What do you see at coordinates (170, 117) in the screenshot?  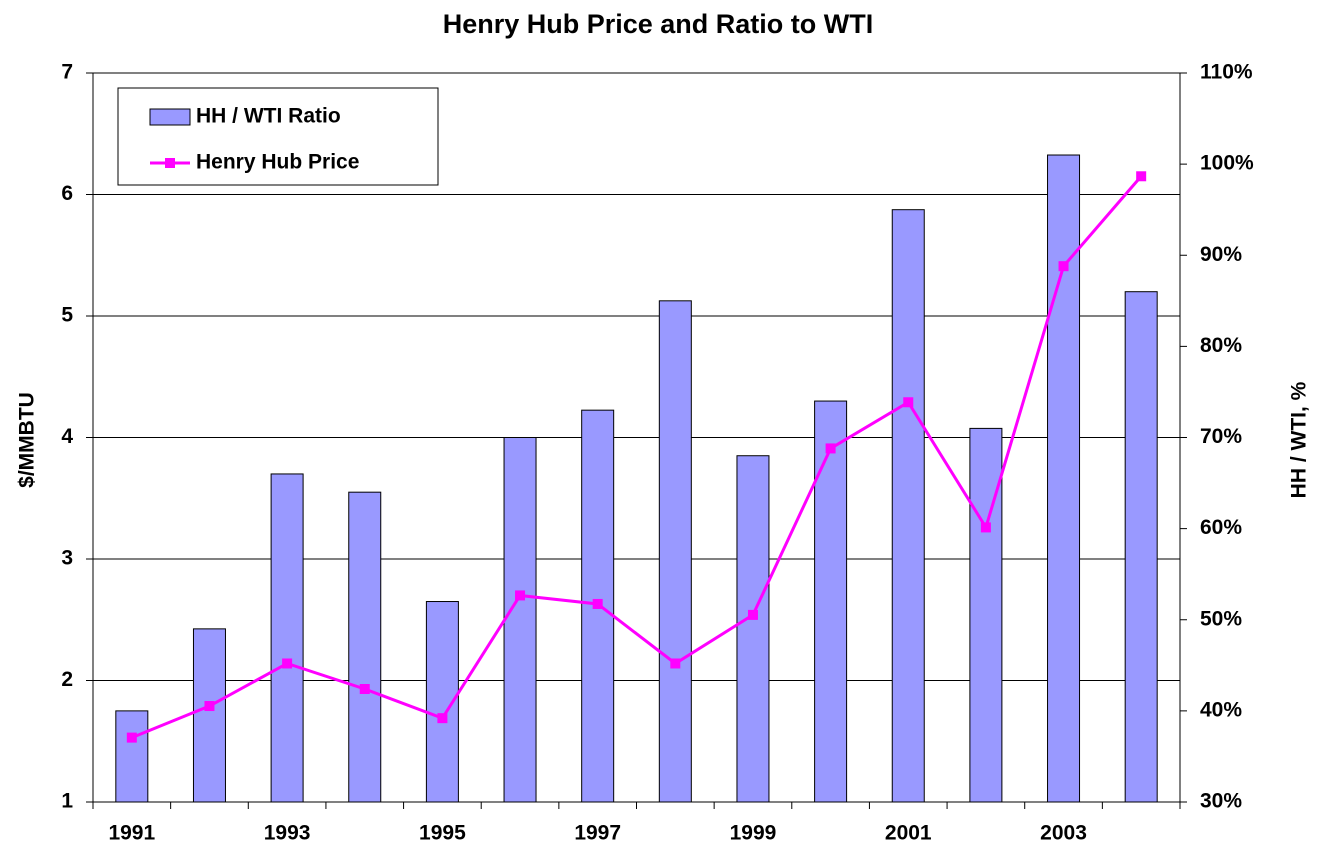 I see `legend-swatch` at bounding box center [170, 117].